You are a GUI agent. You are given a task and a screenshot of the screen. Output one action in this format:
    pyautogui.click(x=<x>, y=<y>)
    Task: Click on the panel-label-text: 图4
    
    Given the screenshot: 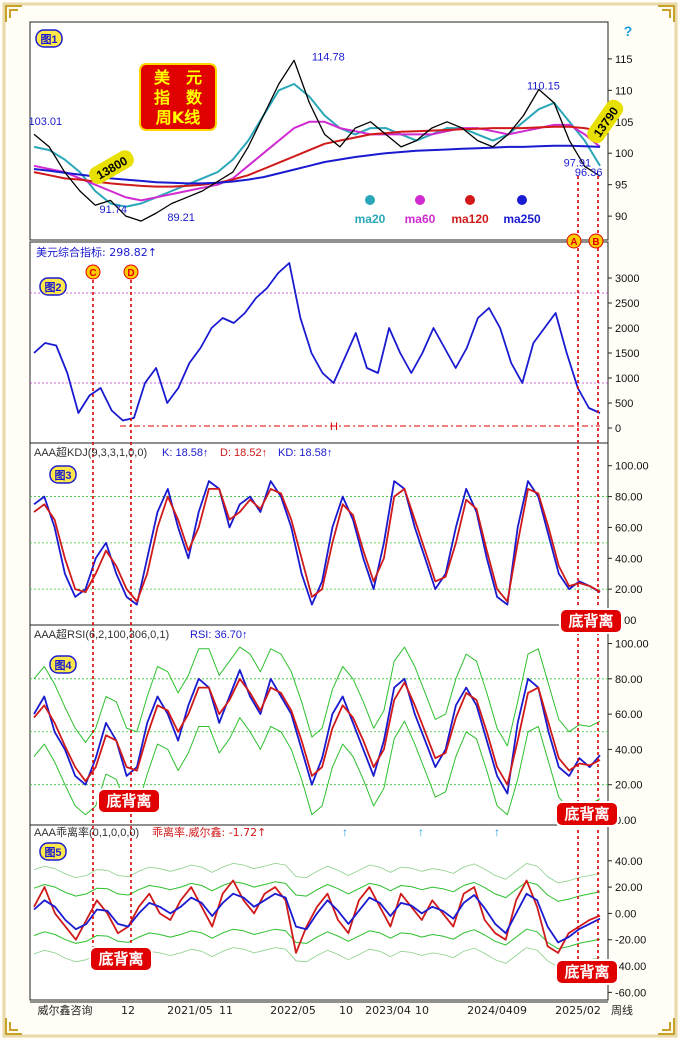 What is the action you would take?
    pyautogui.click(x=63, y=665)
    